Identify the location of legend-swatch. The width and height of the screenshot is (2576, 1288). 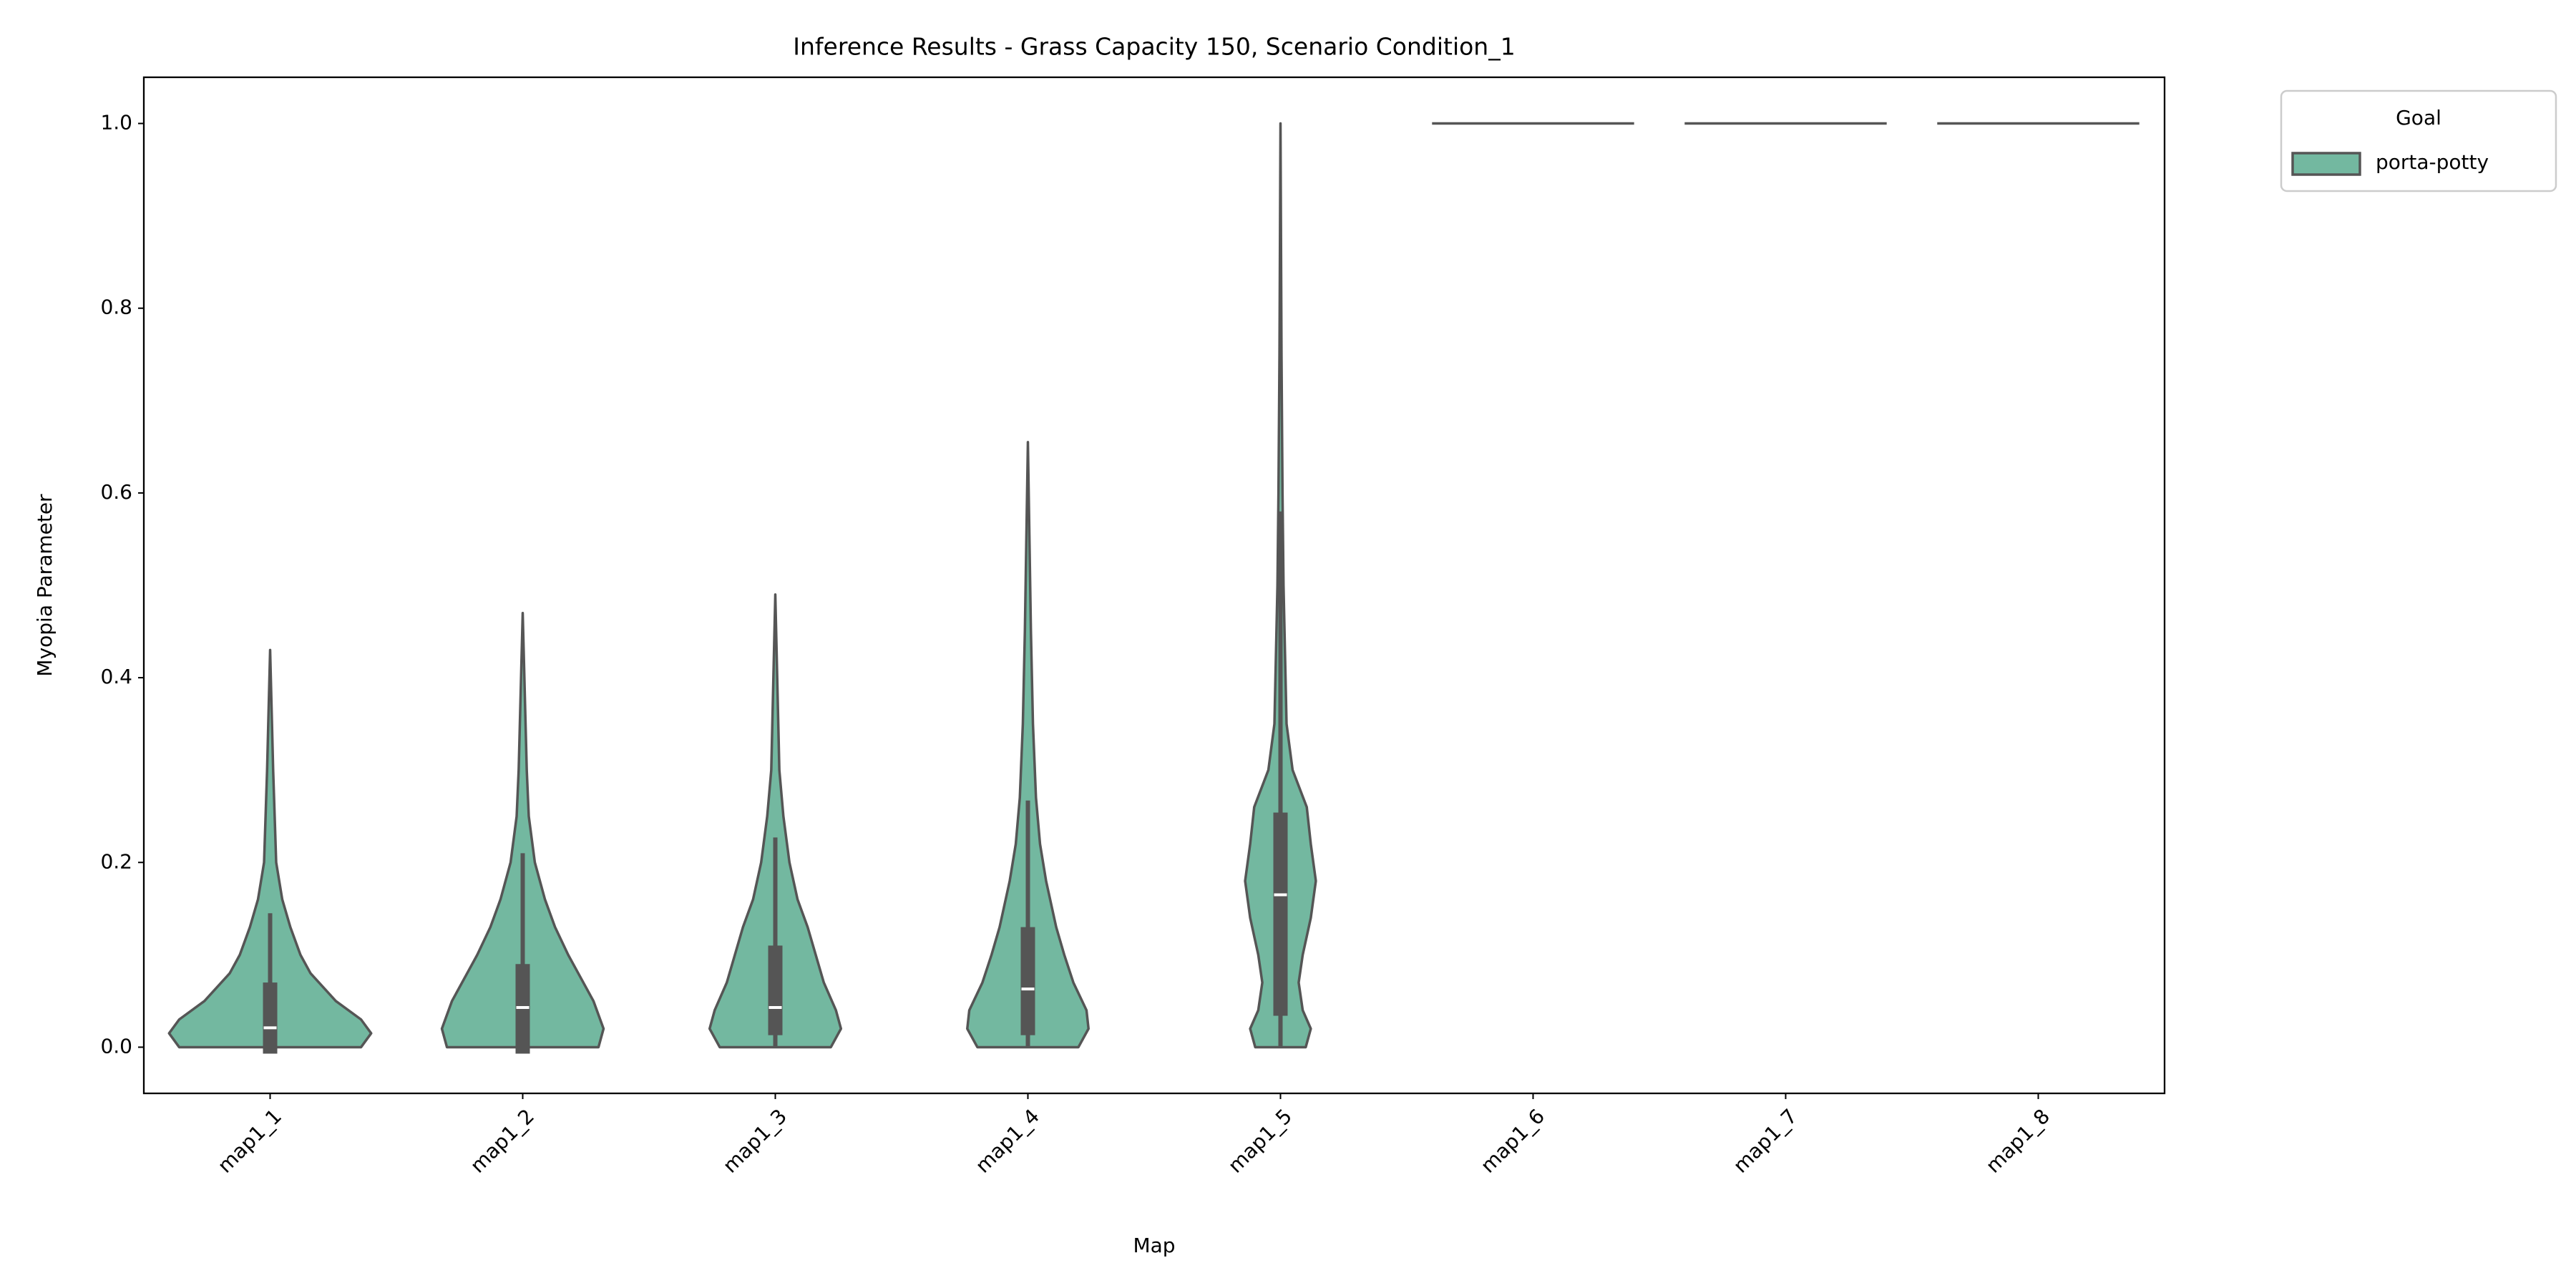
(2326, 164).